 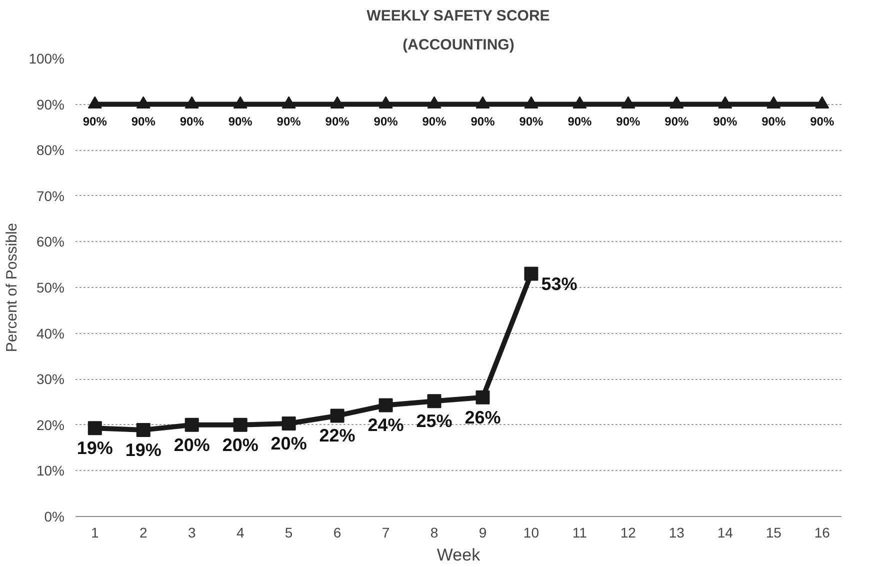 I want to click on x-tick-label: 13, so click(x=676, y=532).